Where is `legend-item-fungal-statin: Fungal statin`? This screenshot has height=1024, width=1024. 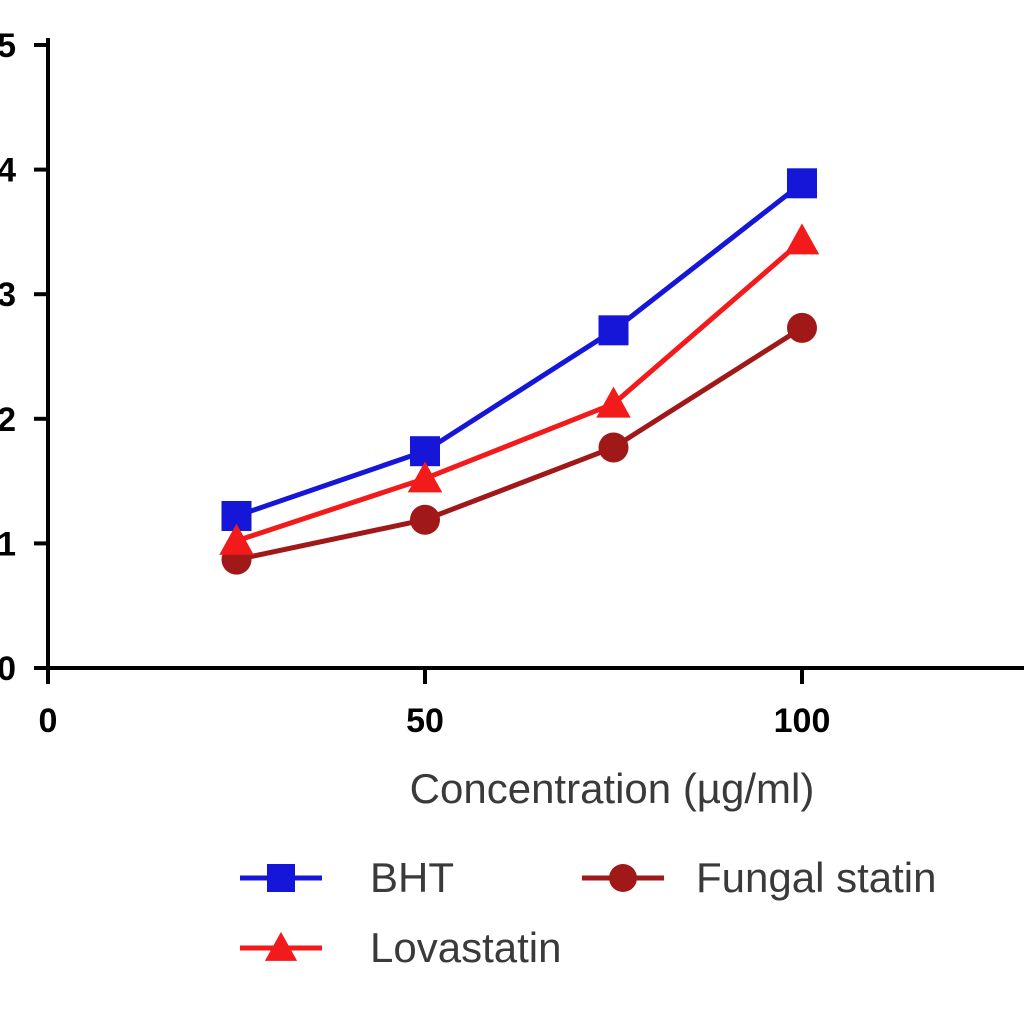
legend-item-fungal-statin: Fungal statin is located at coordinates (759, 877).